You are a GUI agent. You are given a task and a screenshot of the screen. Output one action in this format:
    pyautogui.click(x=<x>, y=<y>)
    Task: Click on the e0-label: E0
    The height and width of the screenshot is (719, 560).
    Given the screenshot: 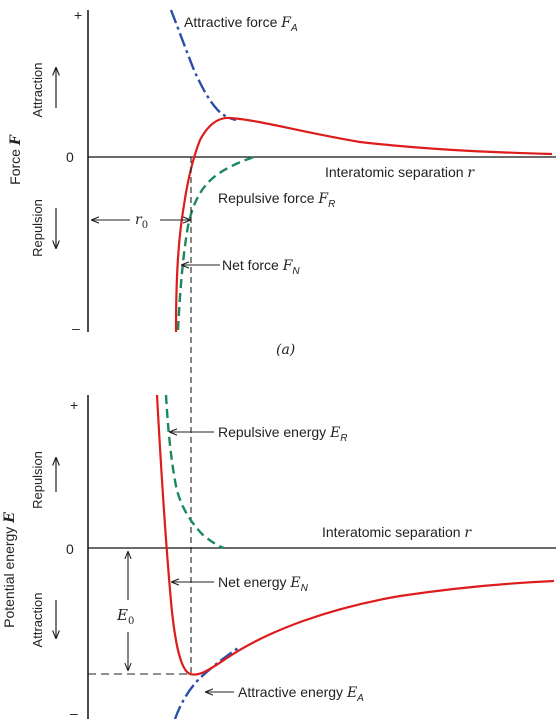 What is the action you would take?
    pyautogui.click(x=125, y=616)
    